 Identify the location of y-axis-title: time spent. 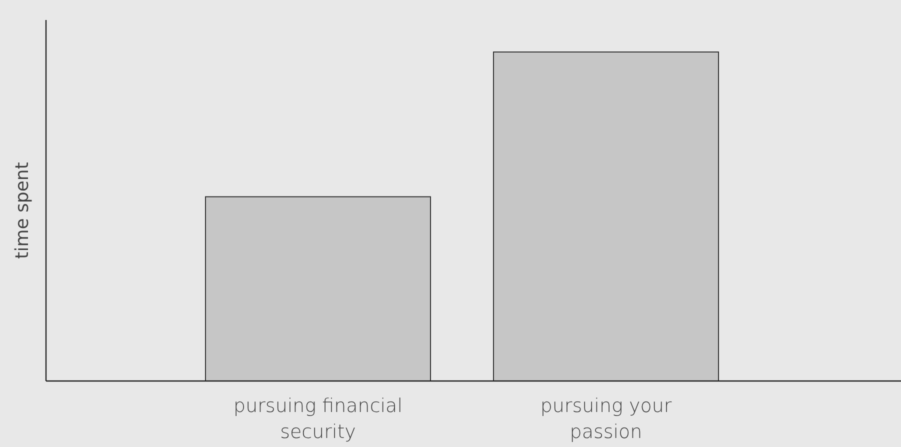
(22, 210).